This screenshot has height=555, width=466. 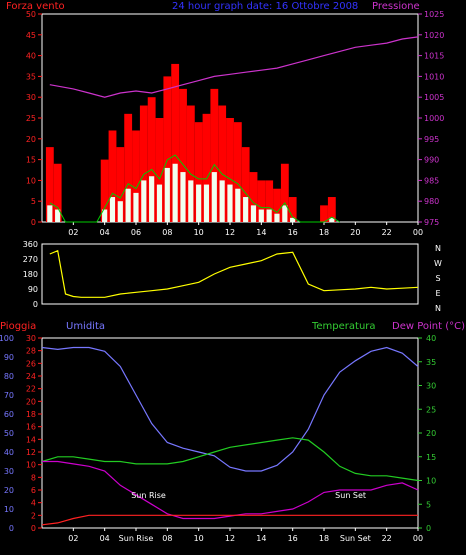 I want to click on wind-x-tick-label: 08, so click(x=167, y=232).